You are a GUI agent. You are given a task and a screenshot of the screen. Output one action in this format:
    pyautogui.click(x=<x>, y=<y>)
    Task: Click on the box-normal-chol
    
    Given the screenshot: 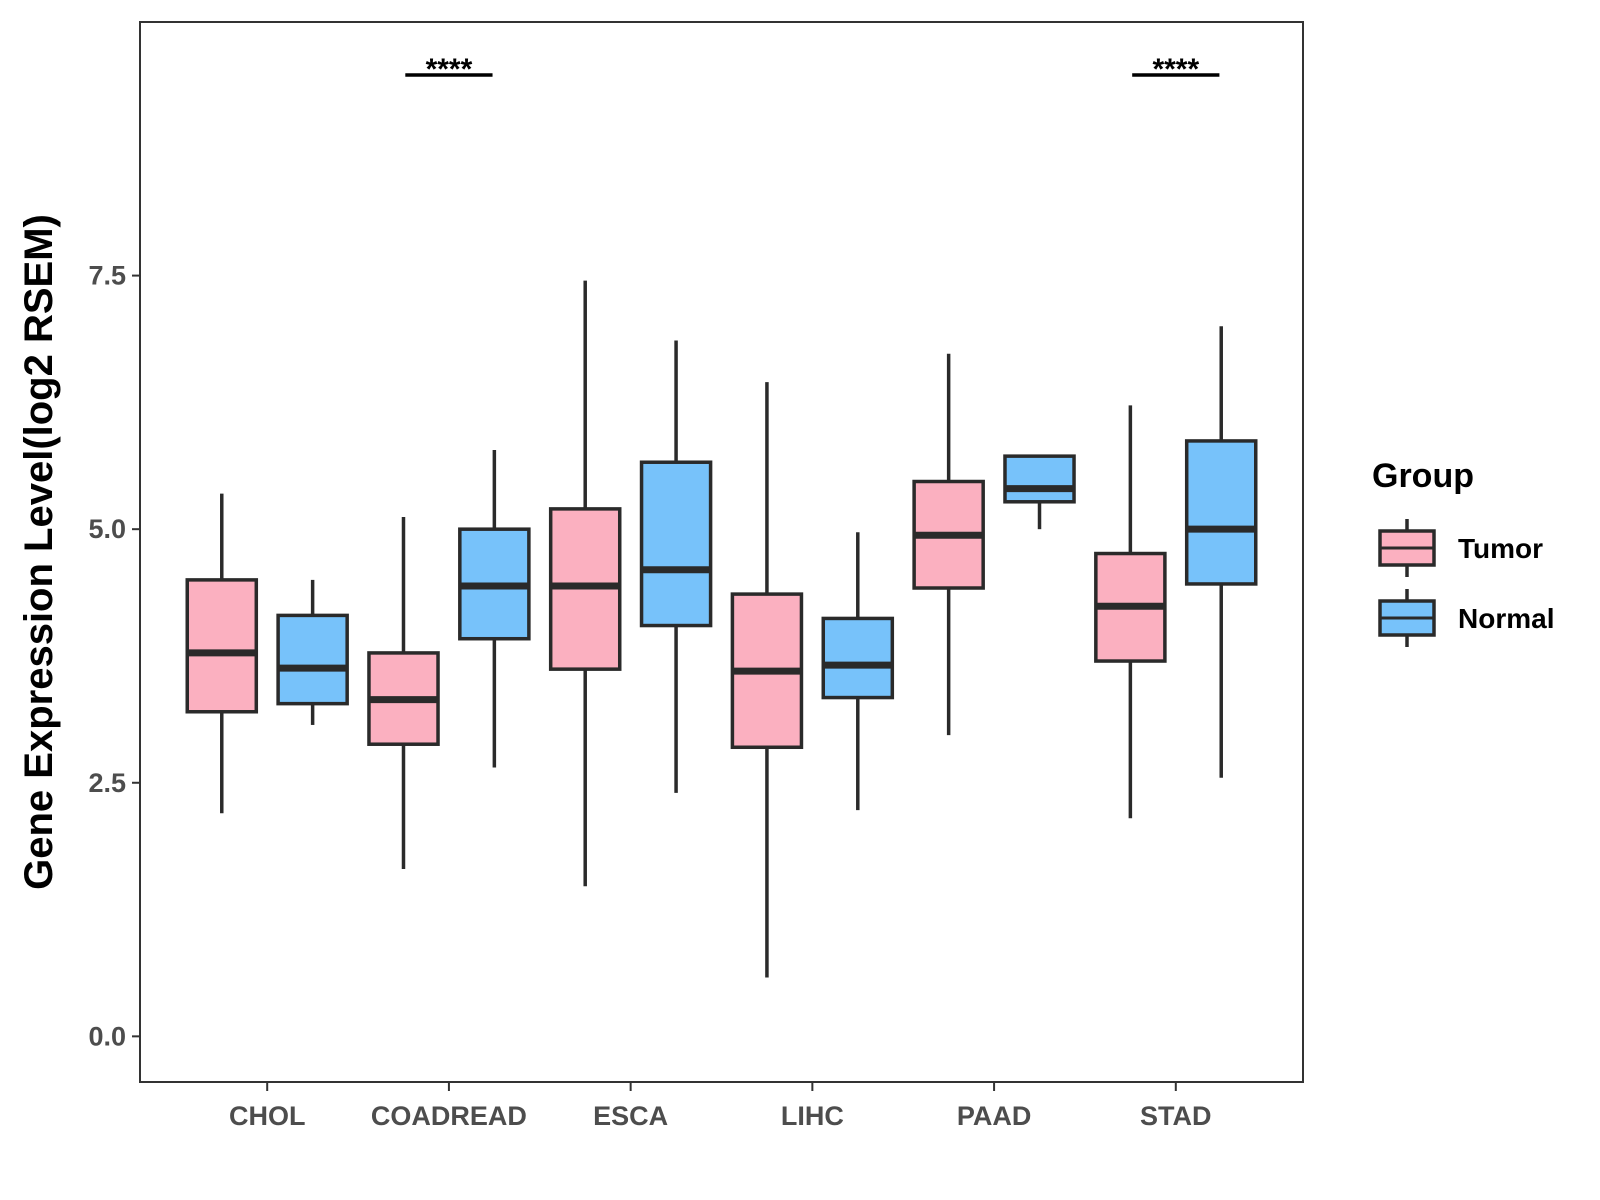 What is the action you would take?
    pyautogui.click(x=312, y=652)
    